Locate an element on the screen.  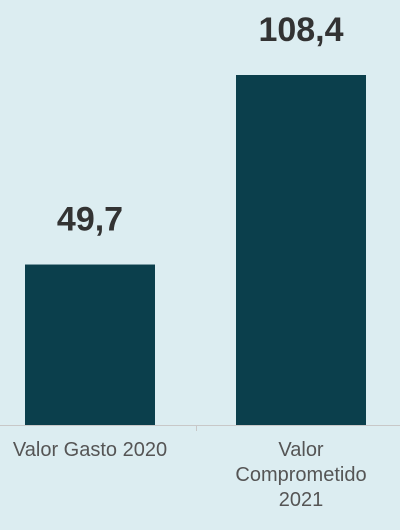
x-tick-label: Valor Gasto 2020 is located at coordinates (90, 450).